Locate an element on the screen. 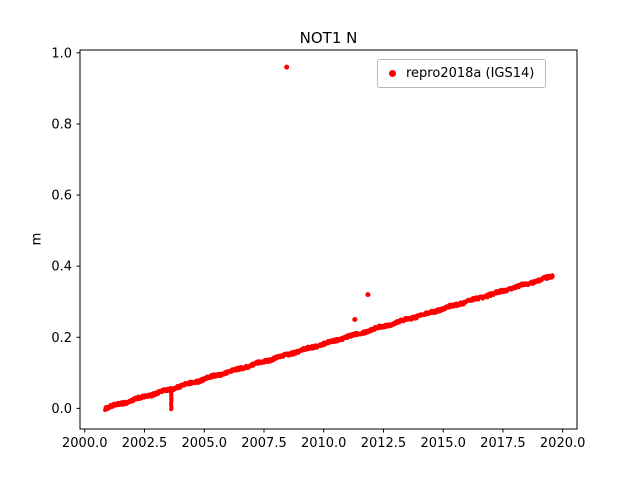 Image resolution: width=640 pixels, height=480 pixels. x-tick-label: 2010.0 is located at coordinates (324, 443).